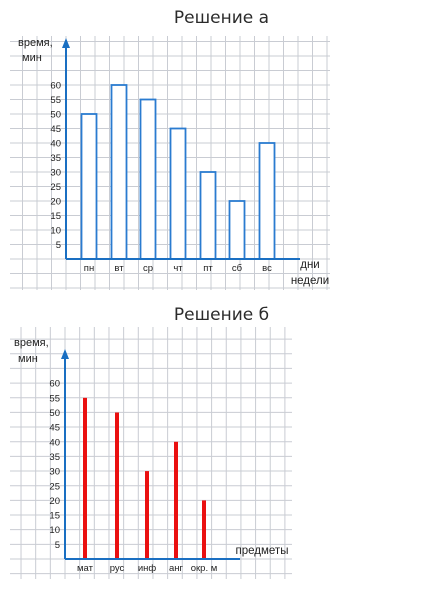 The height and width of the screenshot is (600, 443). What do you see at coordinates (55, 187) in the screenshot?
I see `chart-a-ytick-label: 25` at bounding box center [55, 187].